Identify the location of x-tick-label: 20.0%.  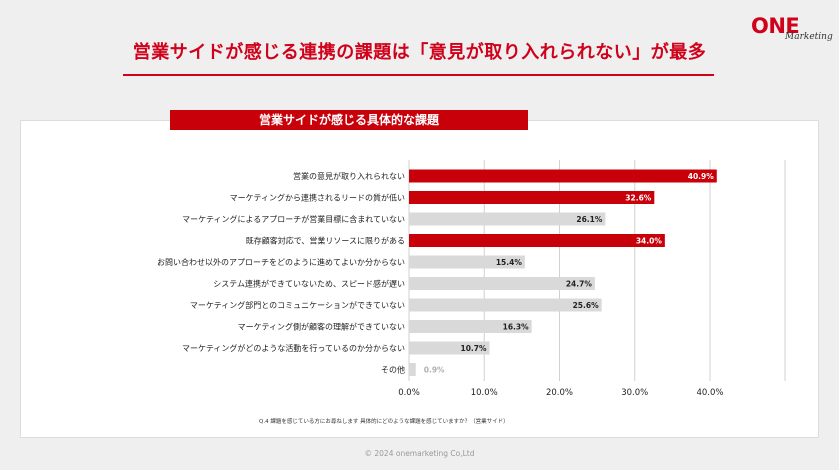
(559, 393).